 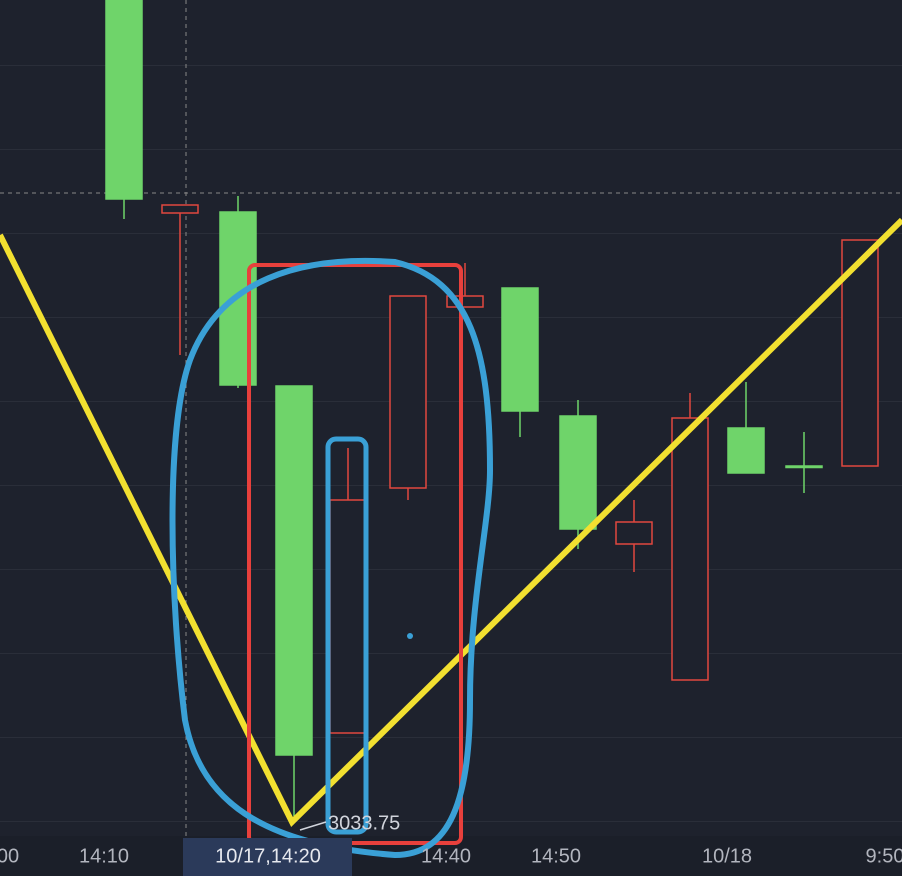 I want to click on x-tick-label: 9:50, so click(x=884, y=856).